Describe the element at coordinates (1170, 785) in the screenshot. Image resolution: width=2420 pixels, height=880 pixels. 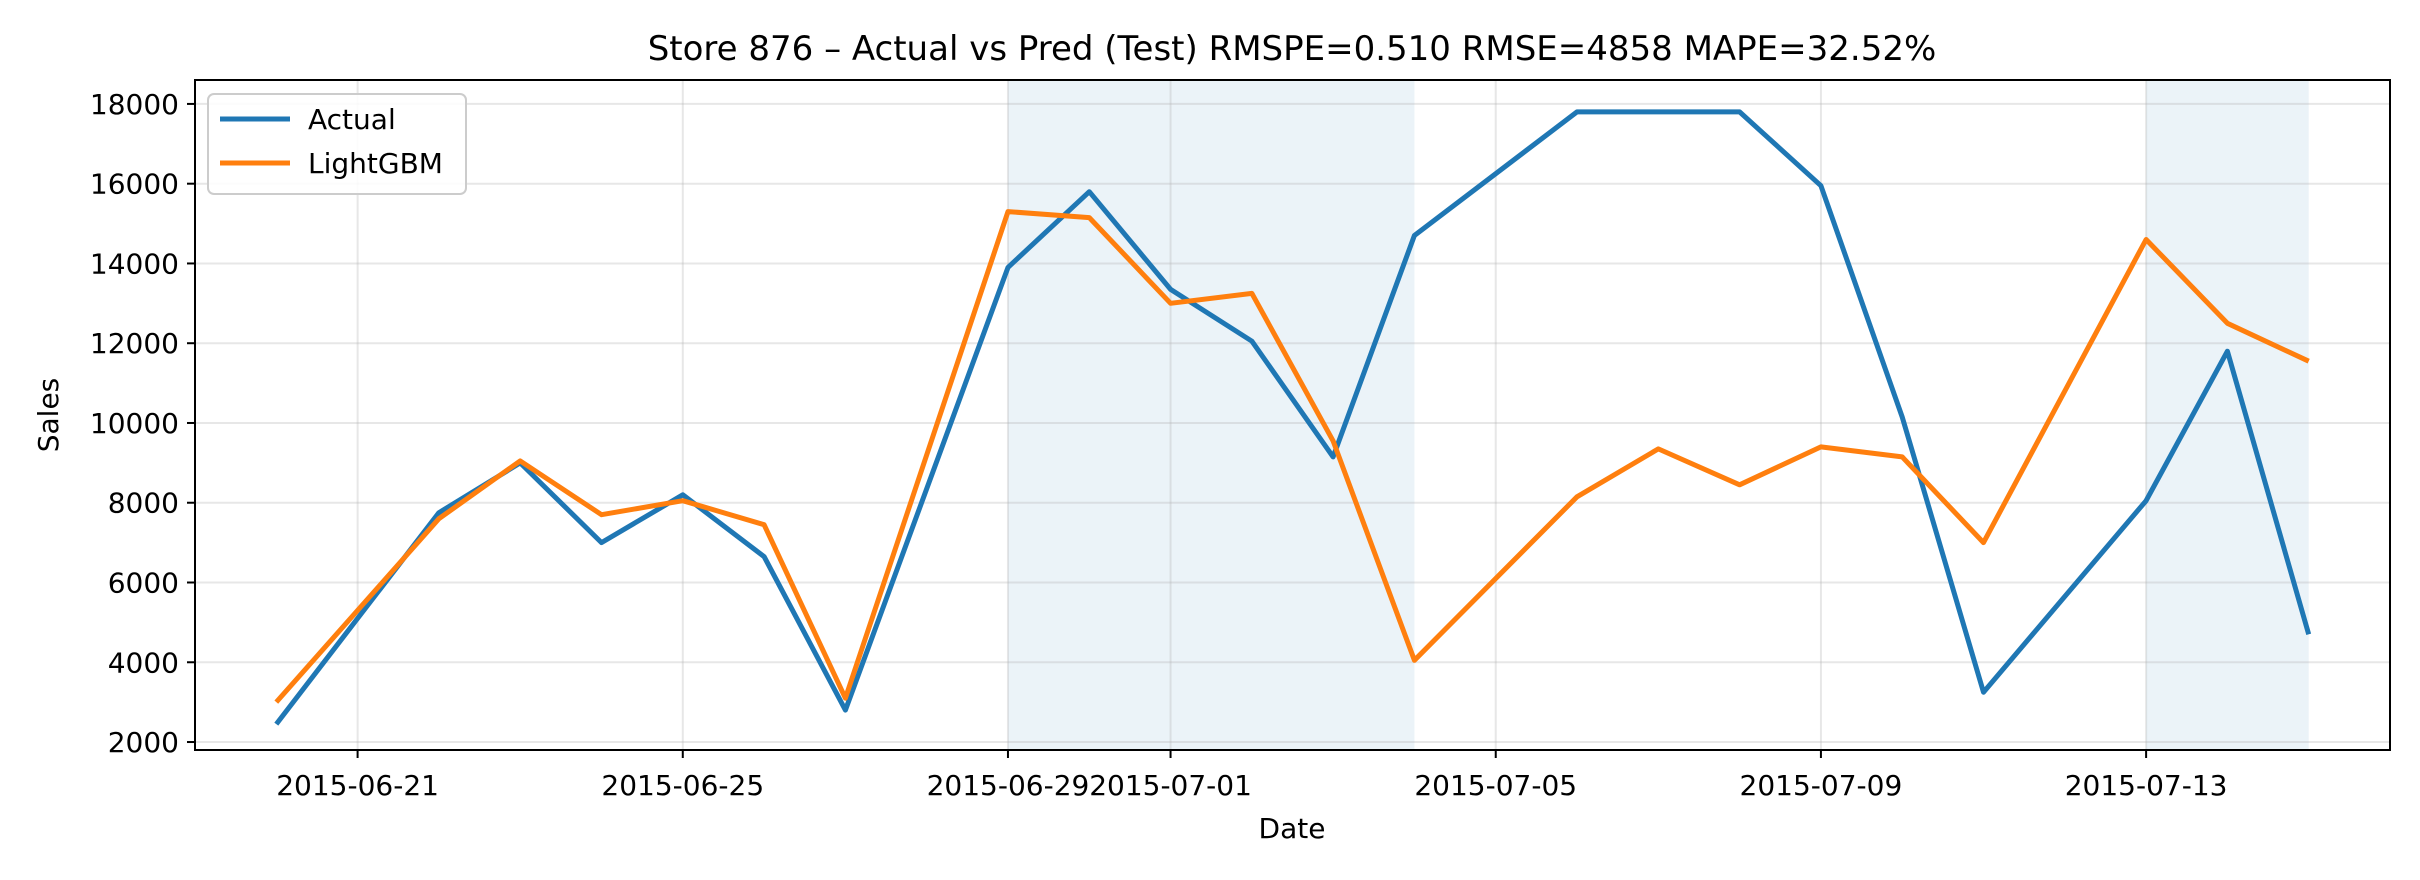
I see `x-tick-label: 2015-07-01` at that location.